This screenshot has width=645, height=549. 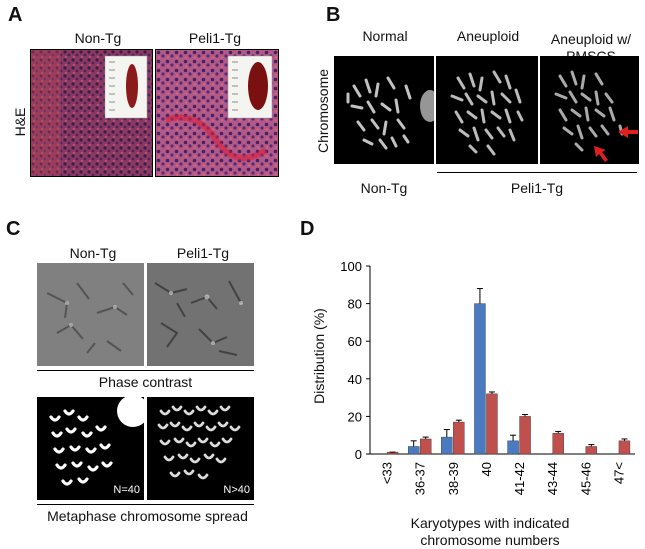 I want to click on x-tick-label: <33, so click(x=387, y=473).